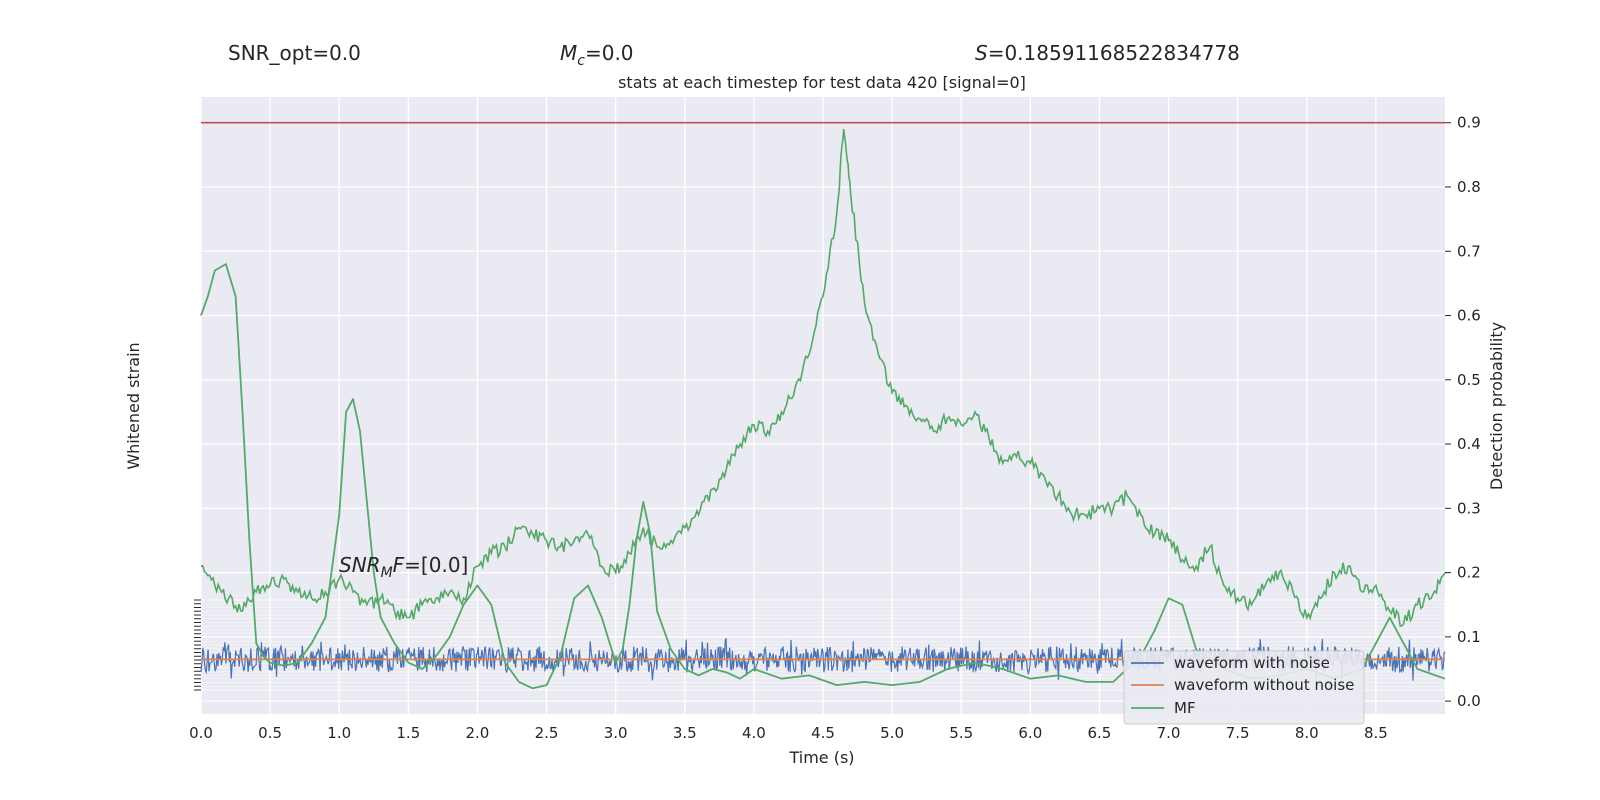 The image size is (1600, 800). I want to click on y-tick-label: 0.8, so click(1469, 187).